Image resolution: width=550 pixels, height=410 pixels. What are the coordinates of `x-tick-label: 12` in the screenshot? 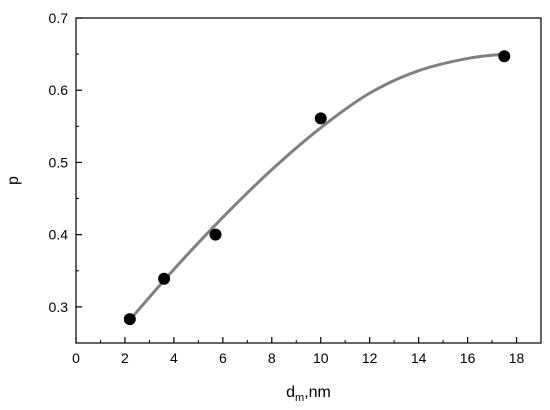 It's located at (370, 358).